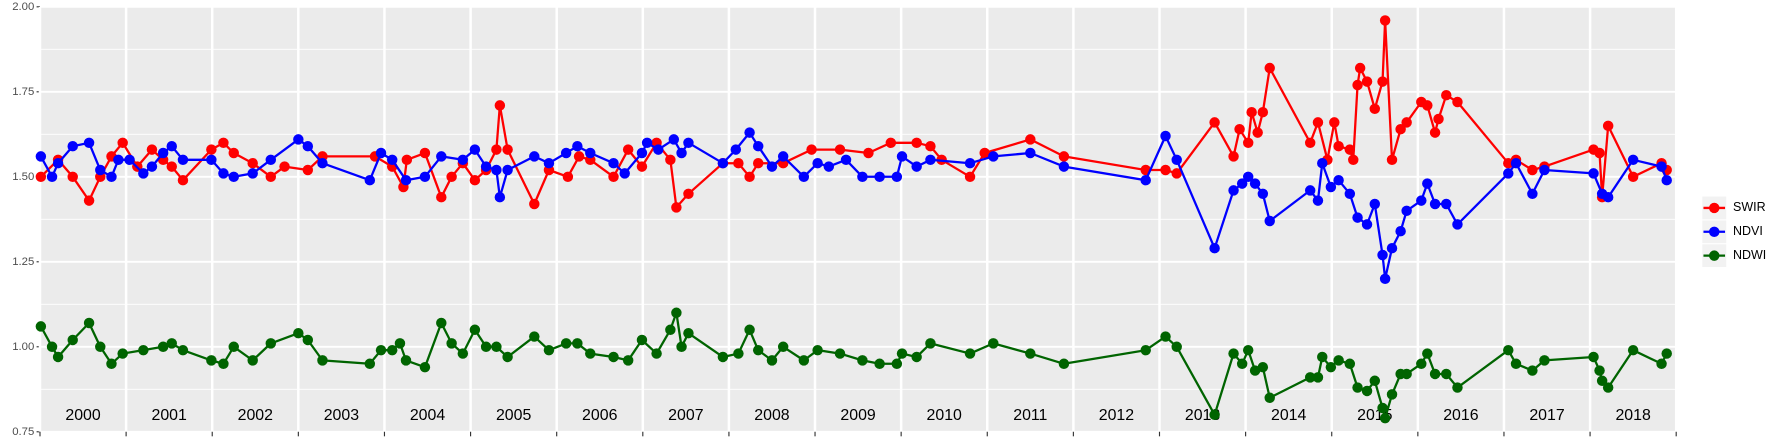 This screenshot has height=442, width=1773. Describe the element at coordinates (83, 415) in the screenshot. I see `year-label: 2000` at that location.